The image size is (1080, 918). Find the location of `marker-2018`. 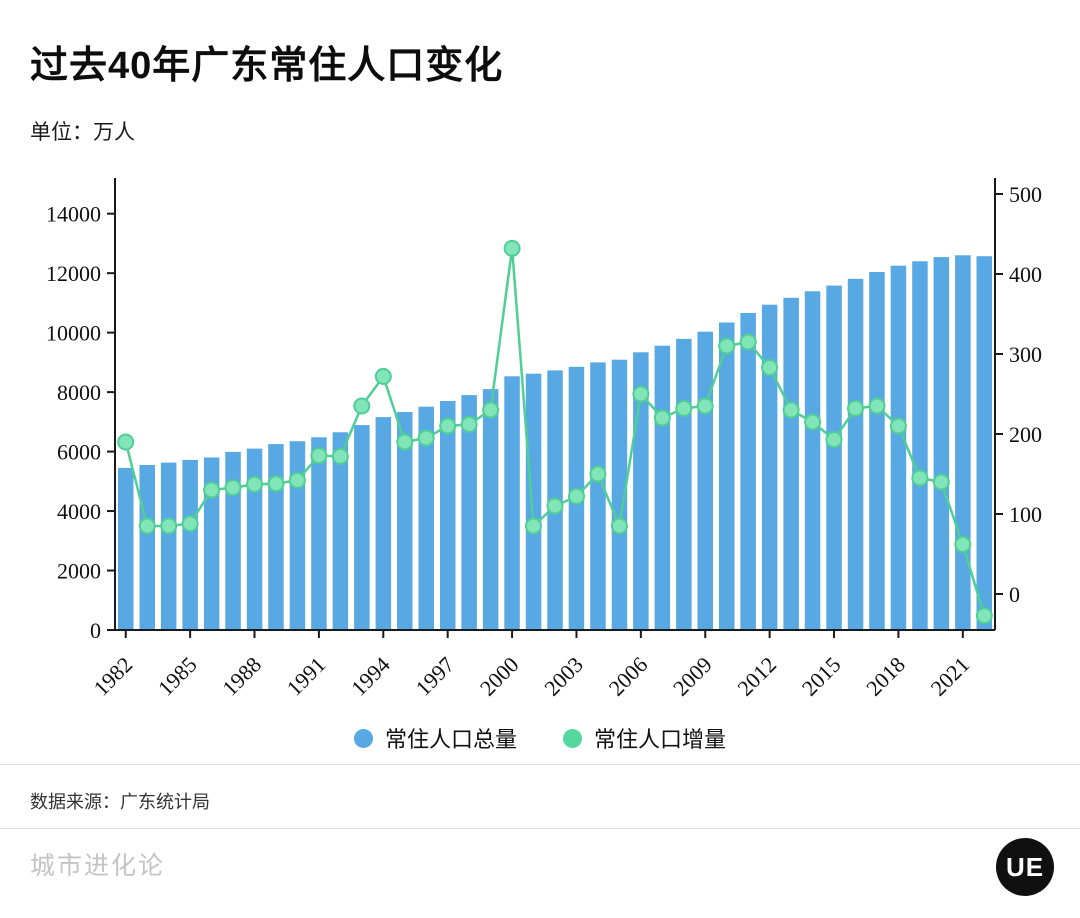

marker-2018 is located at coordinates (898, 426).